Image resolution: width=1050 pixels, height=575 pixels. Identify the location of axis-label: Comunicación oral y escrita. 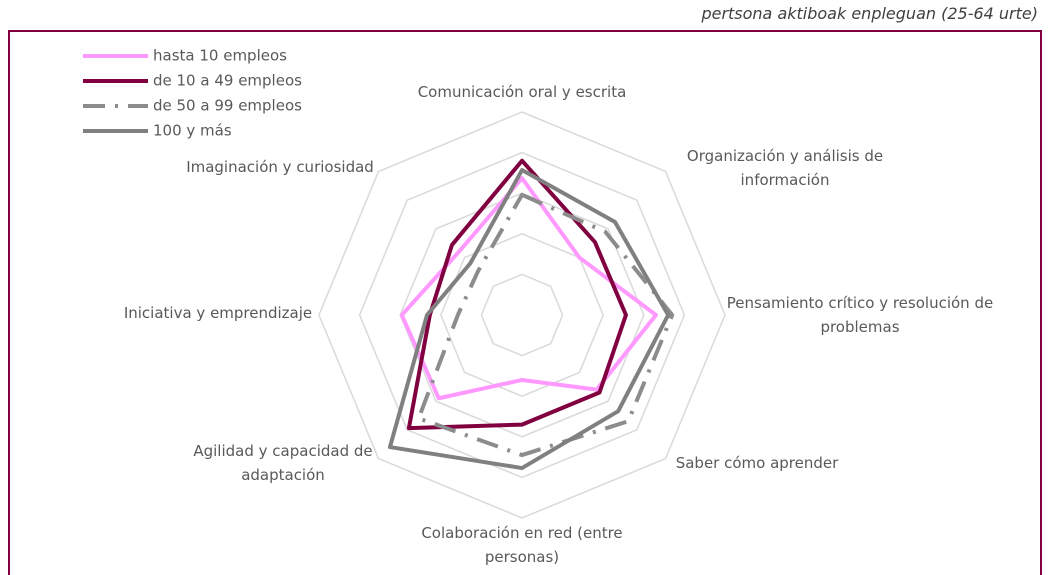
(522, 92).